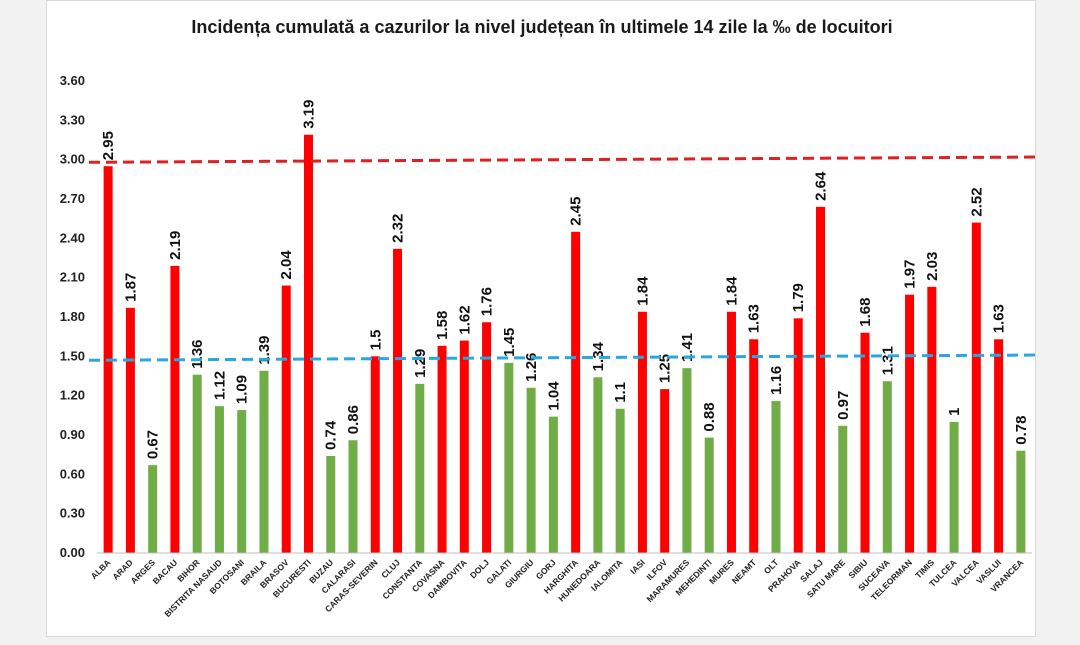 This screenshot has height=645, width=1080. Describe the element at coordinates (744, 571) in the screenshot. I see `x-tick-label: NEAMT` at that location.